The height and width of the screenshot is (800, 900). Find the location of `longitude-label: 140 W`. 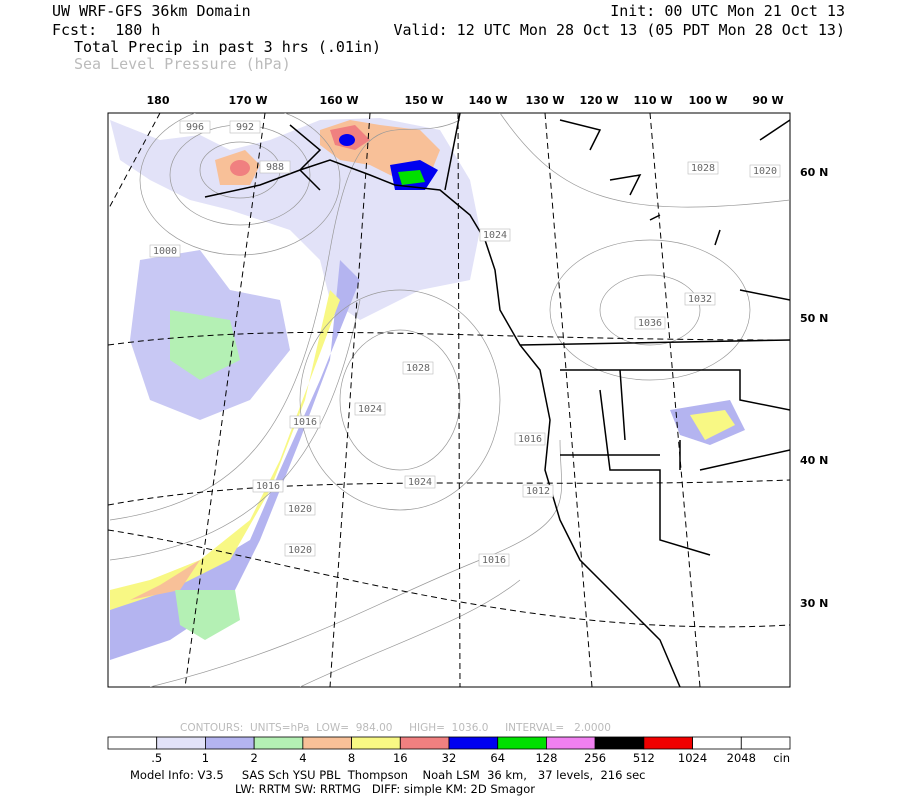

longitude-label: 140 W is located at coordinates (488, 100).